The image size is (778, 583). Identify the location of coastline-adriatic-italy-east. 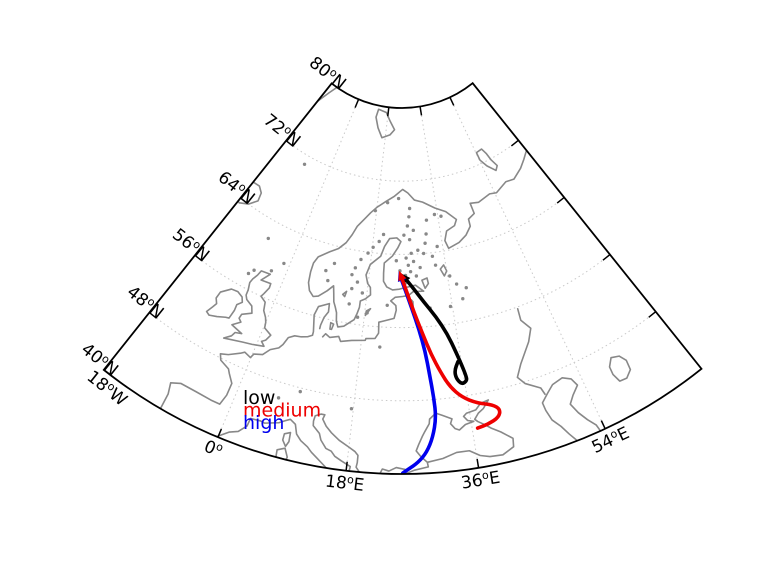
(336, 443).